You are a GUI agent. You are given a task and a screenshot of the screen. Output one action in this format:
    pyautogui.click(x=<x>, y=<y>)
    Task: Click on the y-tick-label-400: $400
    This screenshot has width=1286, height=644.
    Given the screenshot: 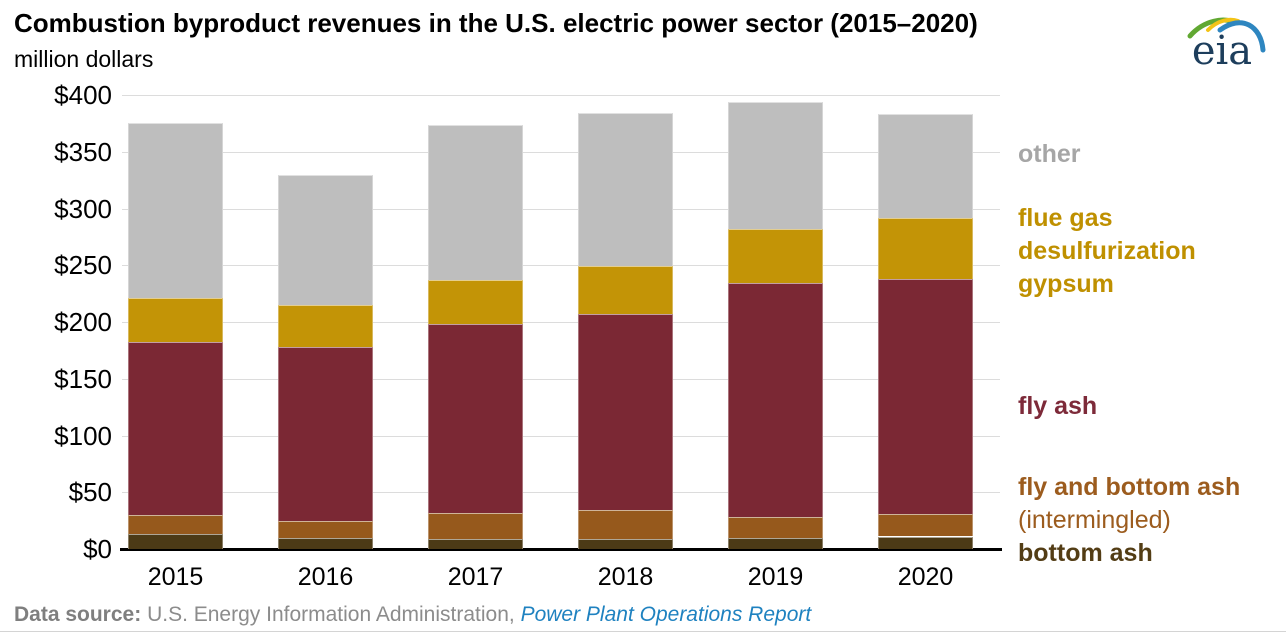 What is the action you would take?
    pyautogui.click(x=83, y=95)
    